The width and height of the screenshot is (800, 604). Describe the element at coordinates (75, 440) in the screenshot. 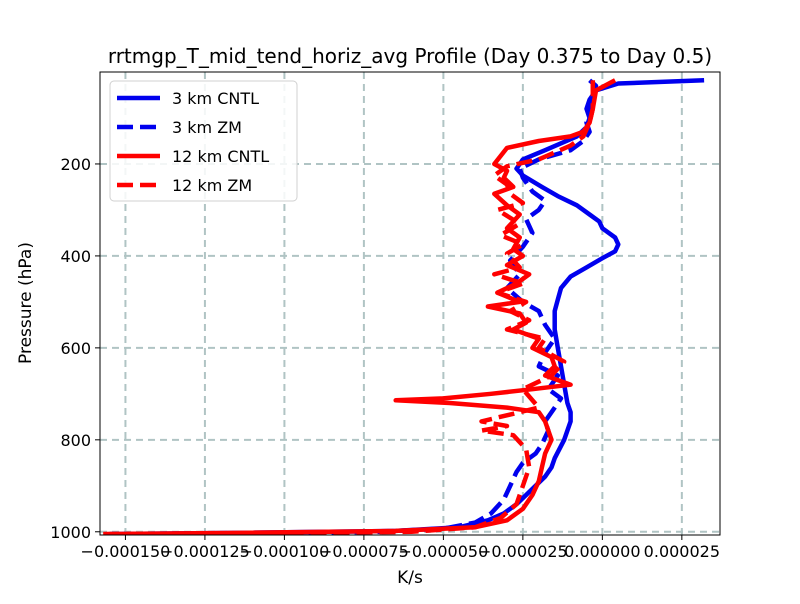

I see `y-tick-label: 800` at that location.